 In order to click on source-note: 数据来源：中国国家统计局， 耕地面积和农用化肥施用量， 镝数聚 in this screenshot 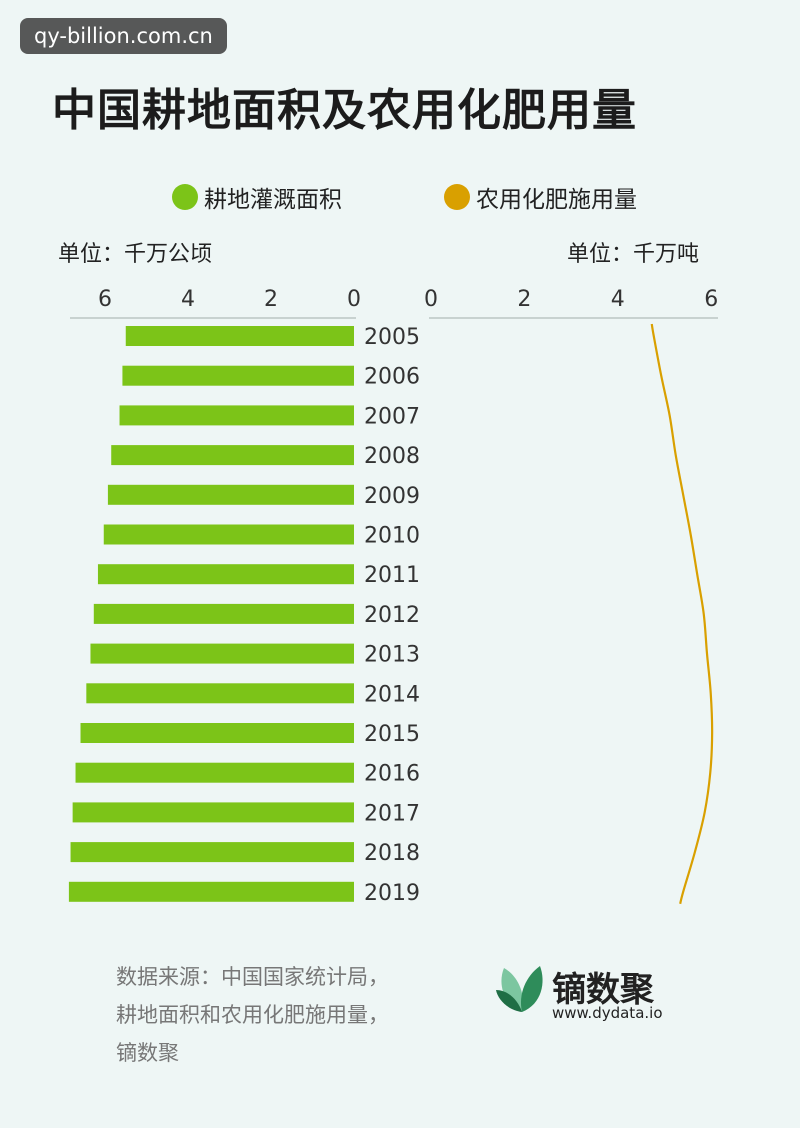, I will do `click(252, 1015)`.